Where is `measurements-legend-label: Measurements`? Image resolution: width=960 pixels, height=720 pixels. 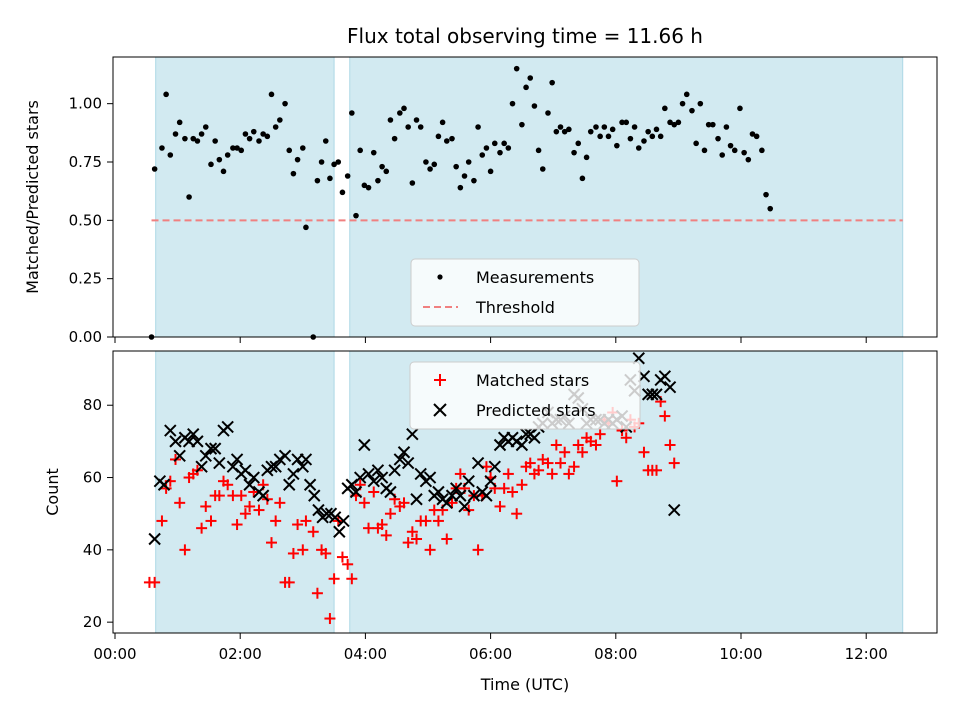
measurements-legend-label: Measurements is located at coordinates (535, 277).